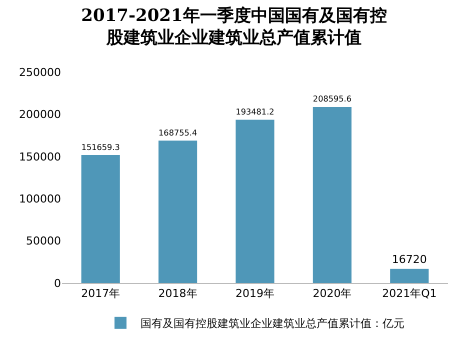 Image resolution: width=468 pixels, height=349 pixels. What do you see at coordinates (40, 72) in the screenshot?
I see `y-tick-label: 250000` at bounding box center [40, 72].